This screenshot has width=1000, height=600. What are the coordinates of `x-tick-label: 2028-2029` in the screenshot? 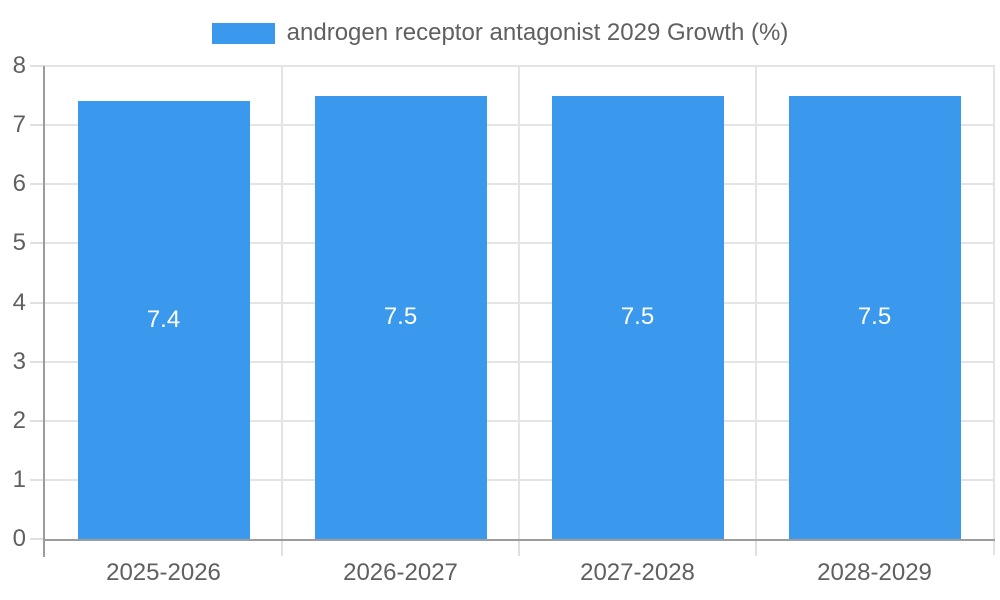 It's located at (874, 572).